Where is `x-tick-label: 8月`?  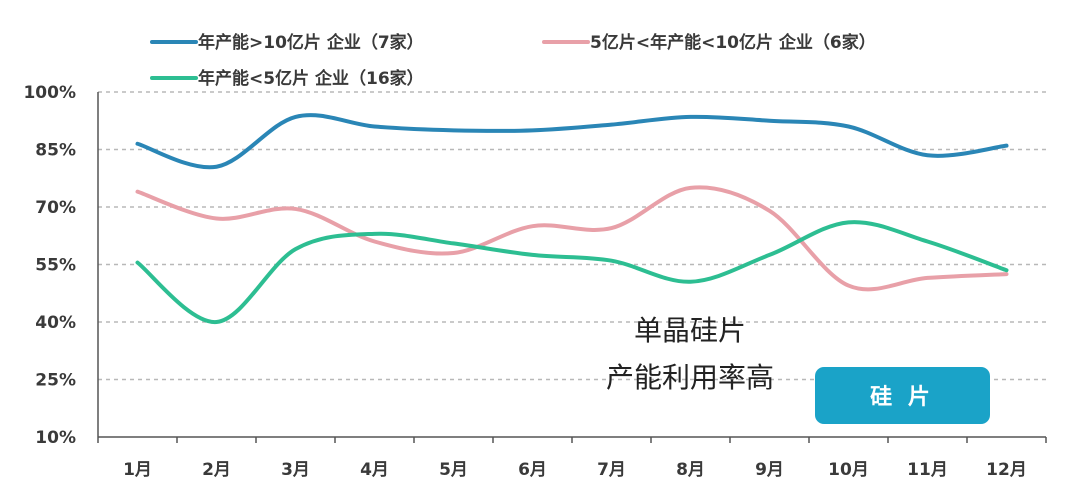
x-tick-label: 8月 is located at coordinates (690, 470).